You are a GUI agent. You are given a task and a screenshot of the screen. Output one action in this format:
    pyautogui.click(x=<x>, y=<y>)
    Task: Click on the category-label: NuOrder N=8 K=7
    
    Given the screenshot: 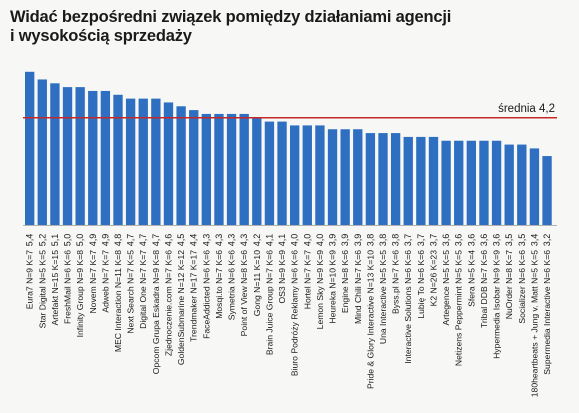 What is the action you would take?
    pyautogui.click(x=509, y=284)
    